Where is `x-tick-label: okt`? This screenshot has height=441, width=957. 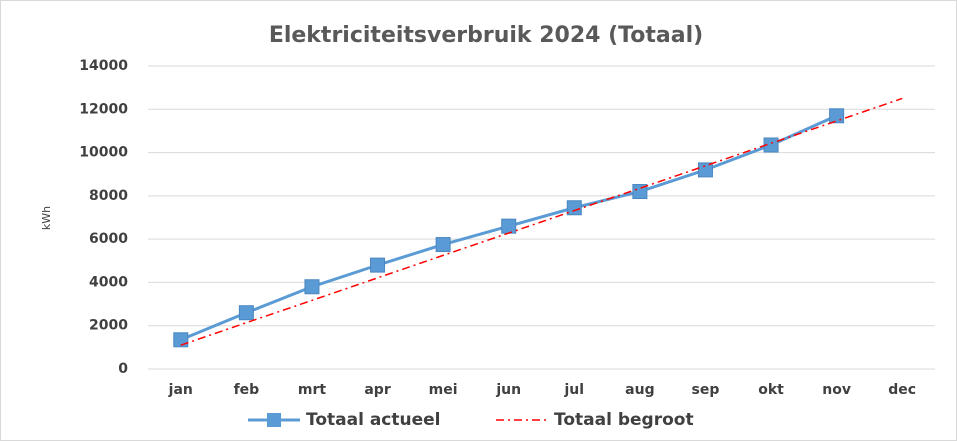 x-tick-label: okt is located at coordinates (771, 390).